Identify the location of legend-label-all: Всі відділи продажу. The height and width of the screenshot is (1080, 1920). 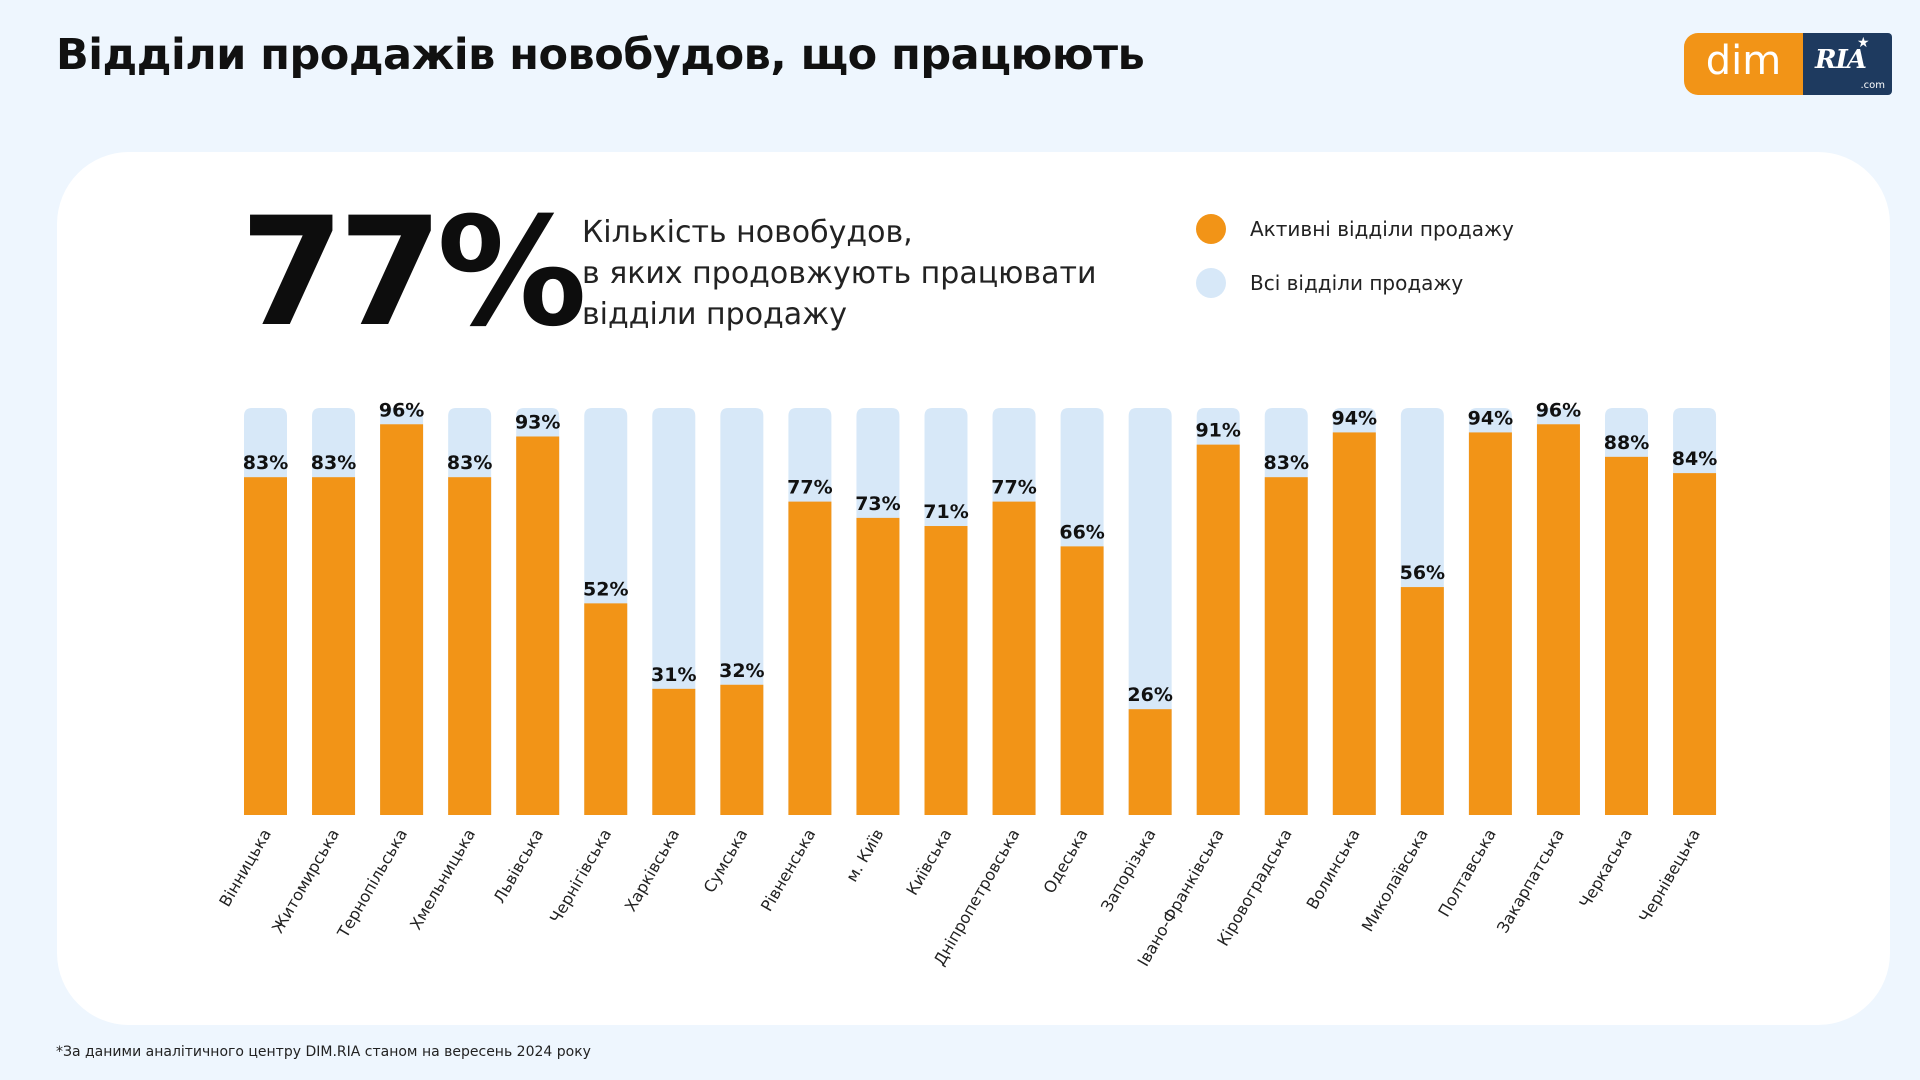
(1357, 283).